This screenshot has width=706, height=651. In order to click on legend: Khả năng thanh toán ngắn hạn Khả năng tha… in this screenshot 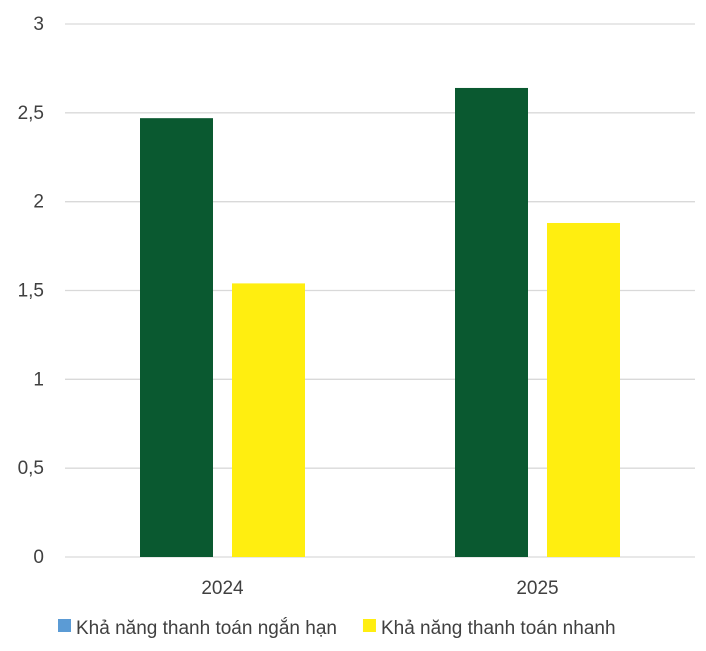, I will do `click(337, 628)`.